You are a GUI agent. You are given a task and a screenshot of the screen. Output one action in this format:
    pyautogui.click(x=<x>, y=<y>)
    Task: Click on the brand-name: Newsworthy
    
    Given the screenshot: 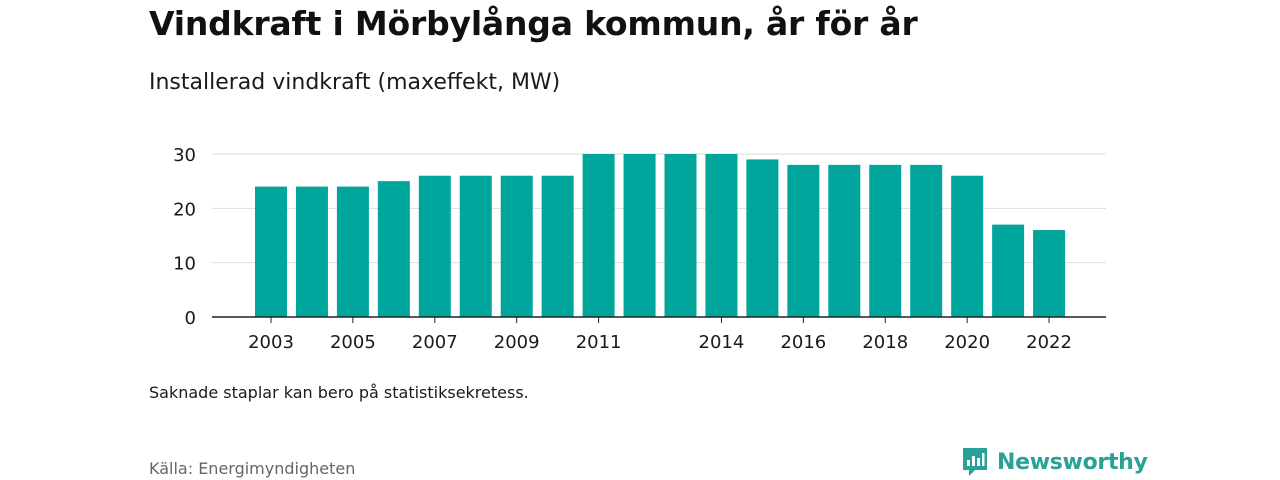 What is the action you would take?
    pyautogui.click(x=1072, y=462)
    